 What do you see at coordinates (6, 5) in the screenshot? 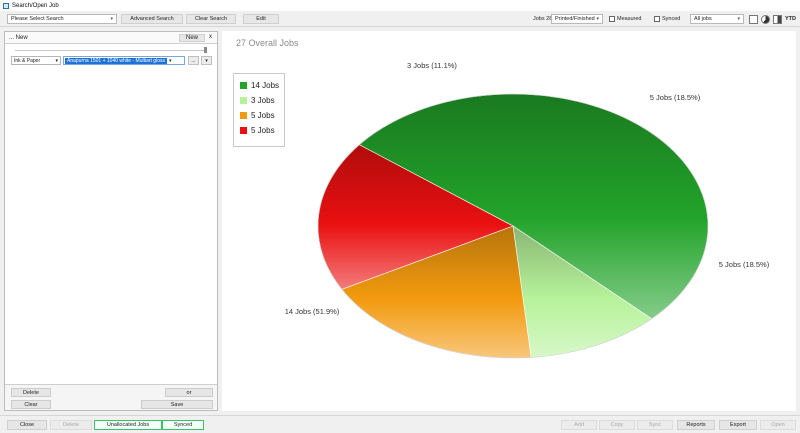
I see `app-icon` at bounding box center [6, 5].